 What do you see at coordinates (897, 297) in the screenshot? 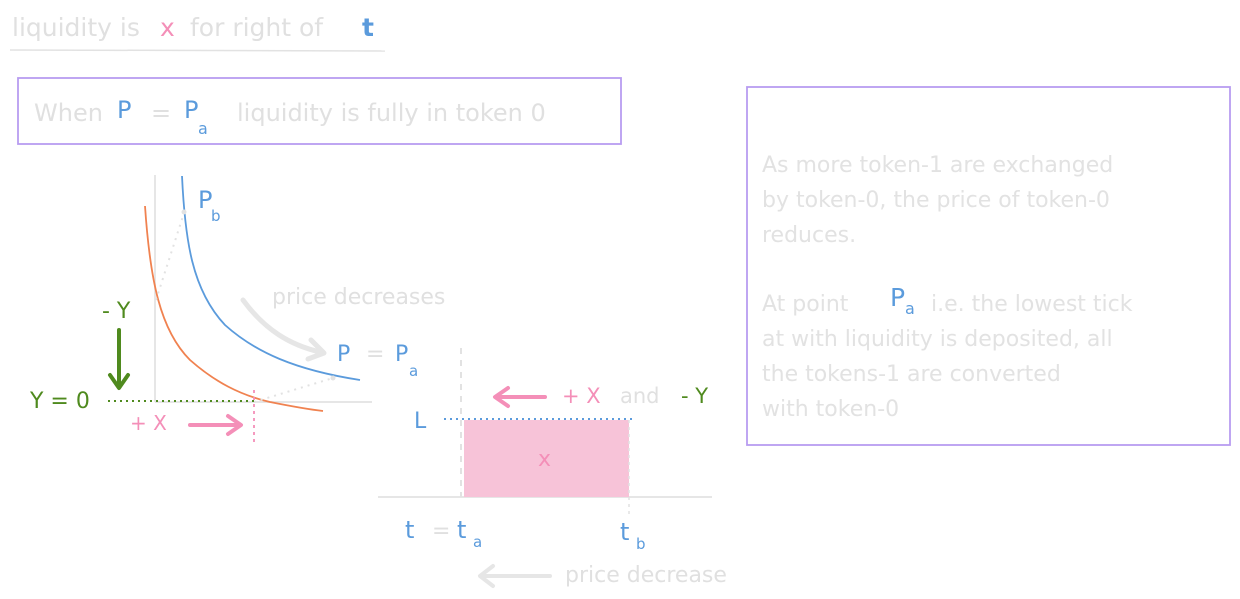
I see `side-note-pa-base: P` at bounding box center [897, 297].